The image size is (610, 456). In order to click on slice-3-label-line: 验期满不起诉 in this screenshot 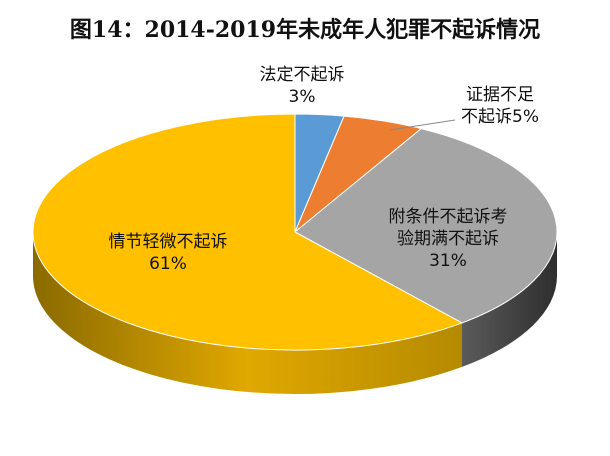, I will do `click(448, 239)`.